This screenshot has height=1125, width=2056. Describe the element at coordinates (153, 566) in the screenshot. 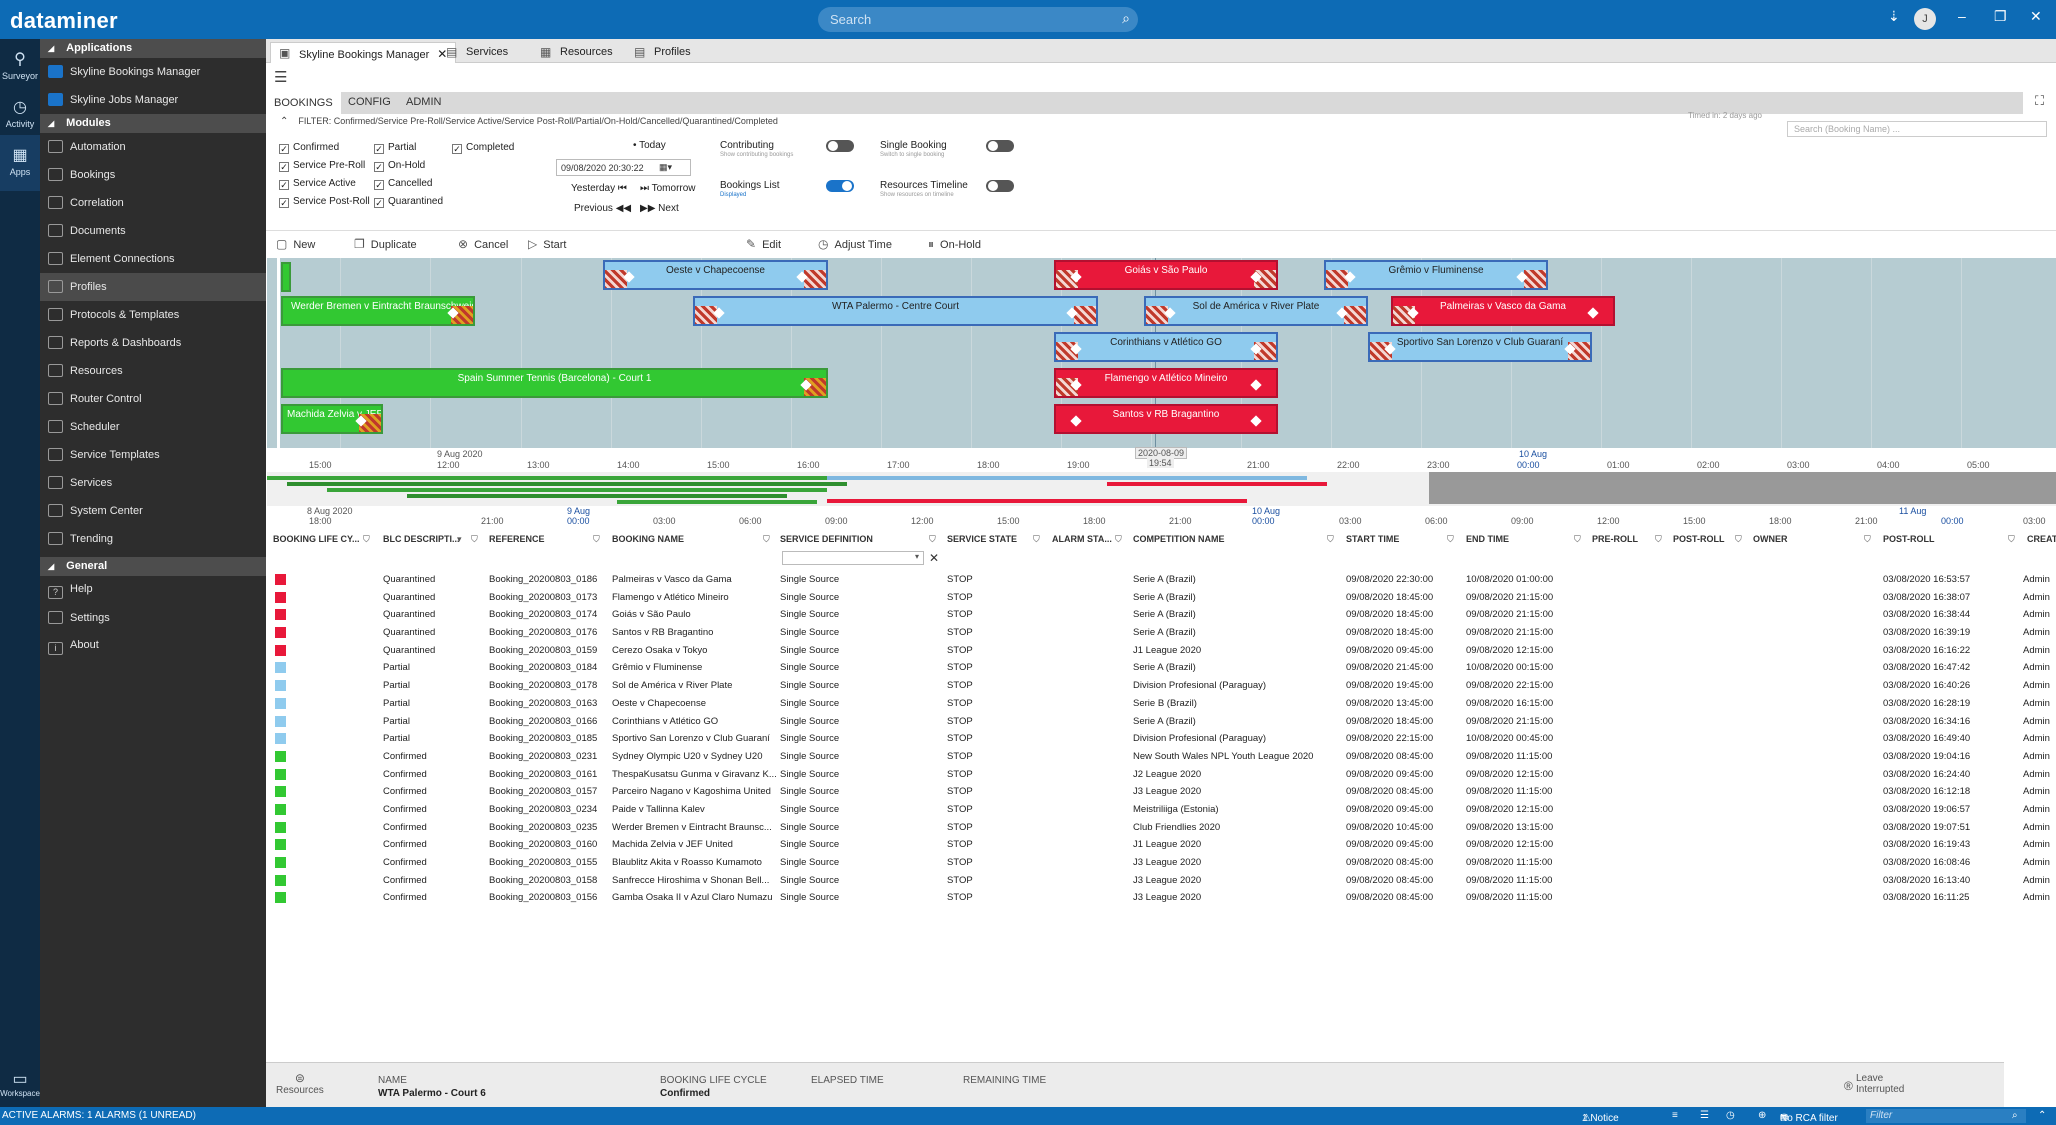

I see `nav-section-general: ◢ General` at that location.